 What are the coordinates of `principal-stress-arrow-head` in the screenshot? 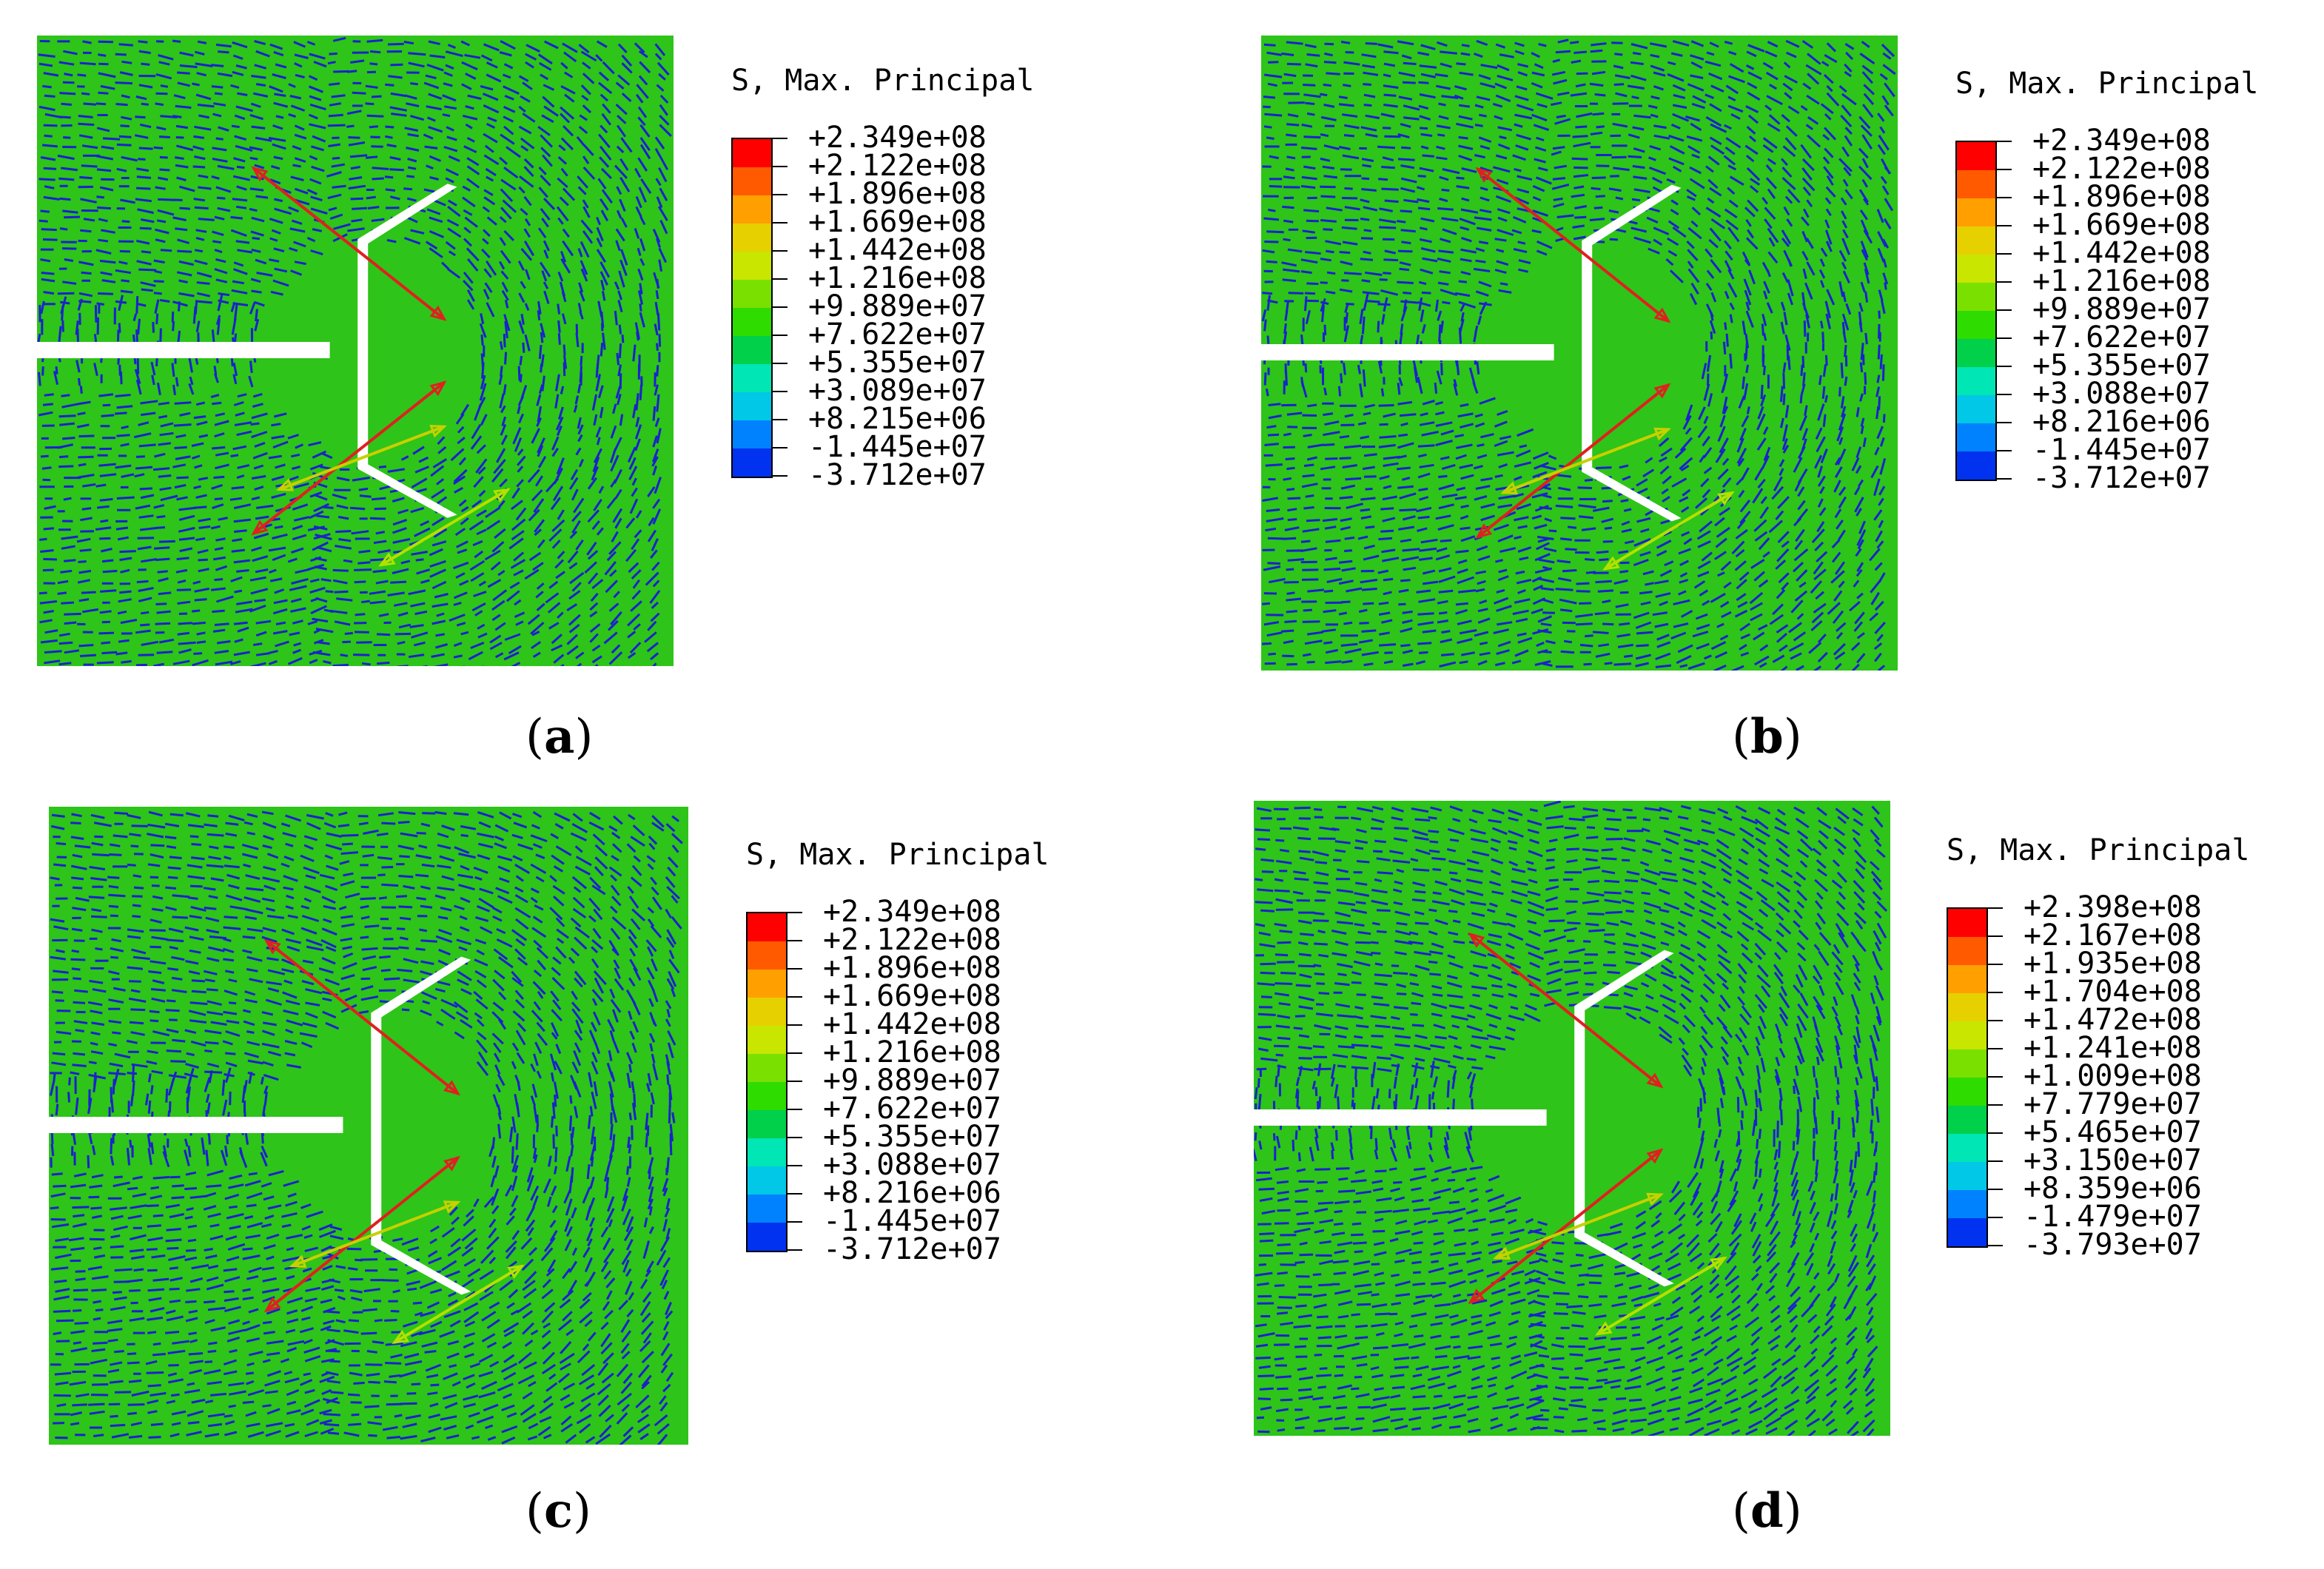 It's located at (387, 559).